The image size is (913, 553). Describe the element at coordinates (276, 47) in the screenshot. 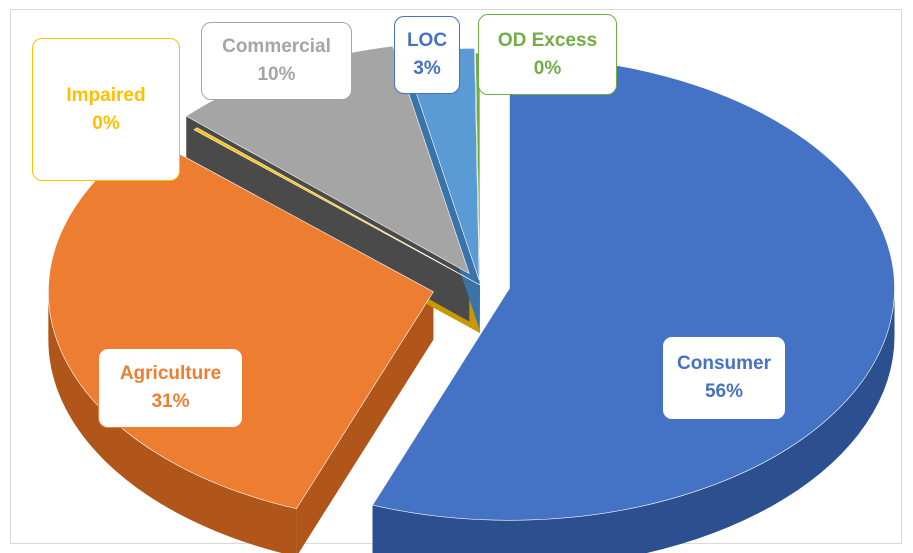

I see `data-label-commercial-name: Commercial` at that location.